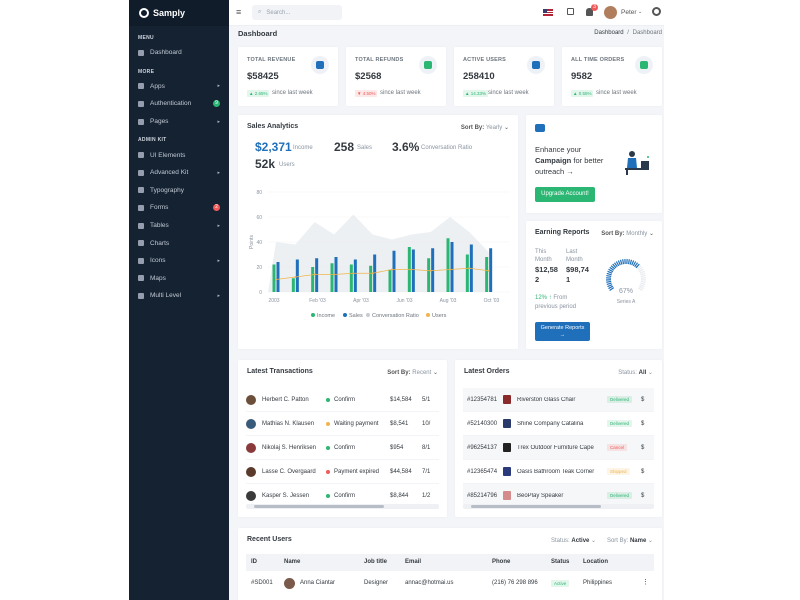 This screenshot has height=600, width=800. I want to click on sidebar-item-dashboard: Dashboard, so click(179, 53).